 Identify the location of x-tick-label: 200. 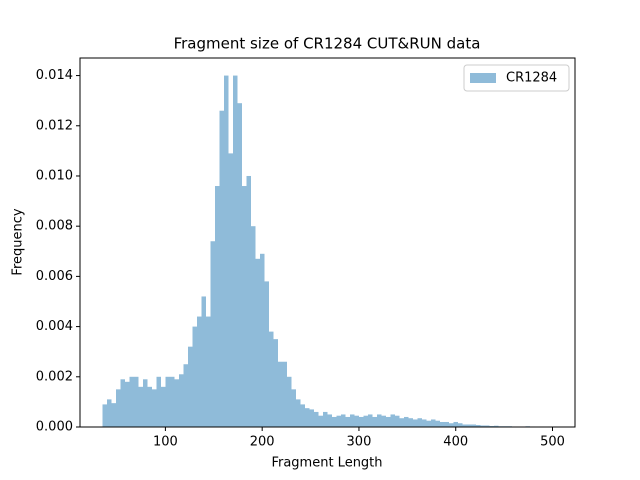
(262, 442).